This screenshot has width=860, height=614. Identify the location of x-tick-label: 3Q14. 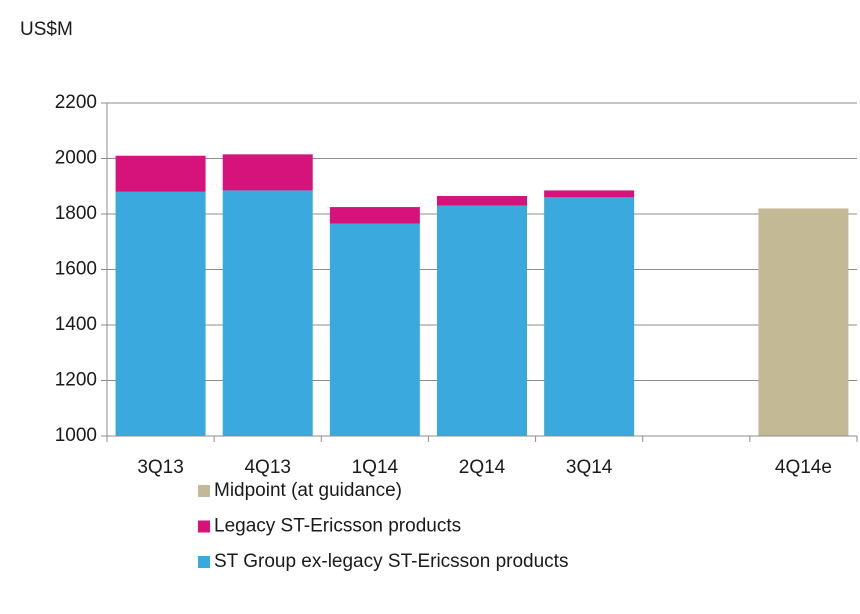
(589, 467).